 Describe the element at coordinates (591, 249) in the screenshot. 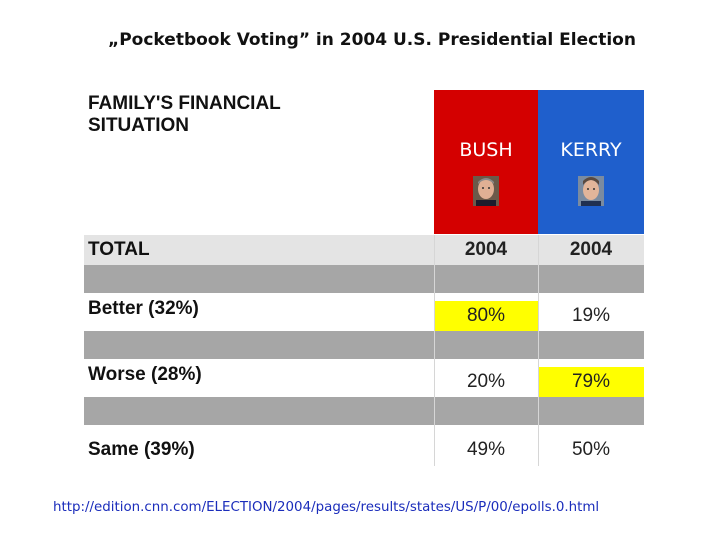

I see `total-kerry: 2004` at that location.